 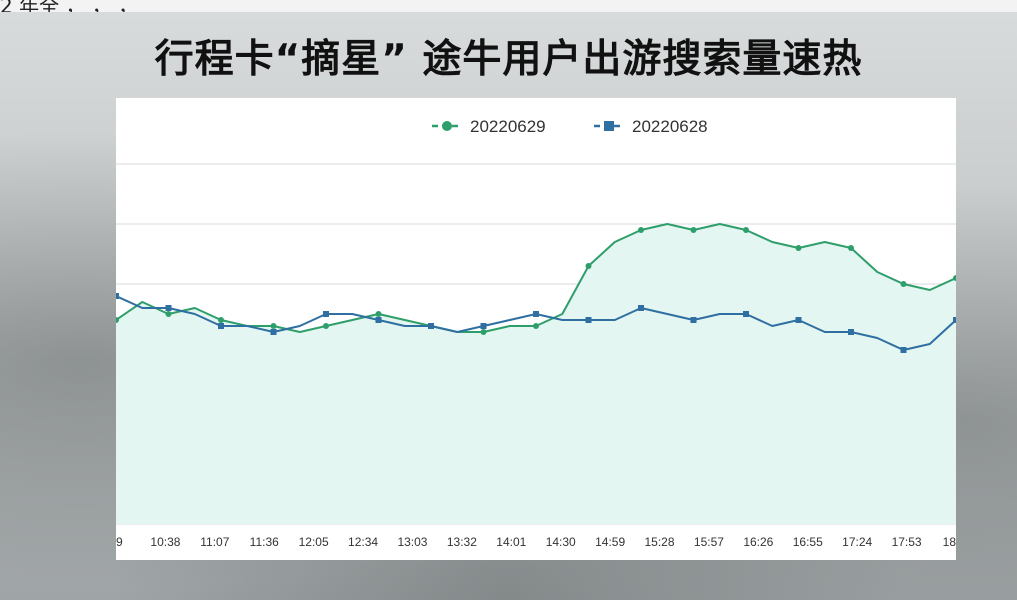 What do you see at coordinates (462, 542) in the screenshot?
I see `x-tick-label: 13:32` at bounding box center [462, 542].